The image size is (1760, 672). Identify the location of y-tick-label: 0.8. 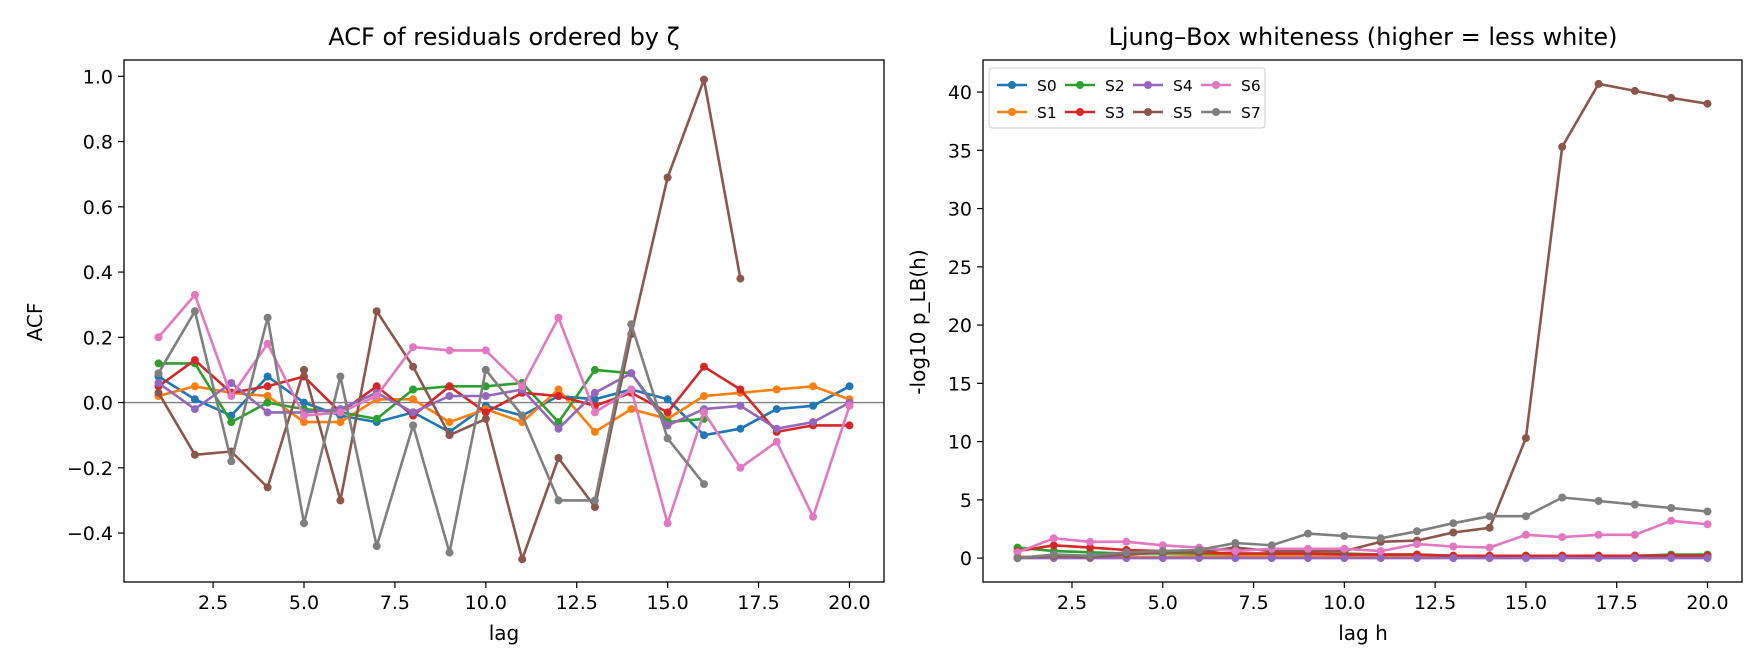
(98, 143).